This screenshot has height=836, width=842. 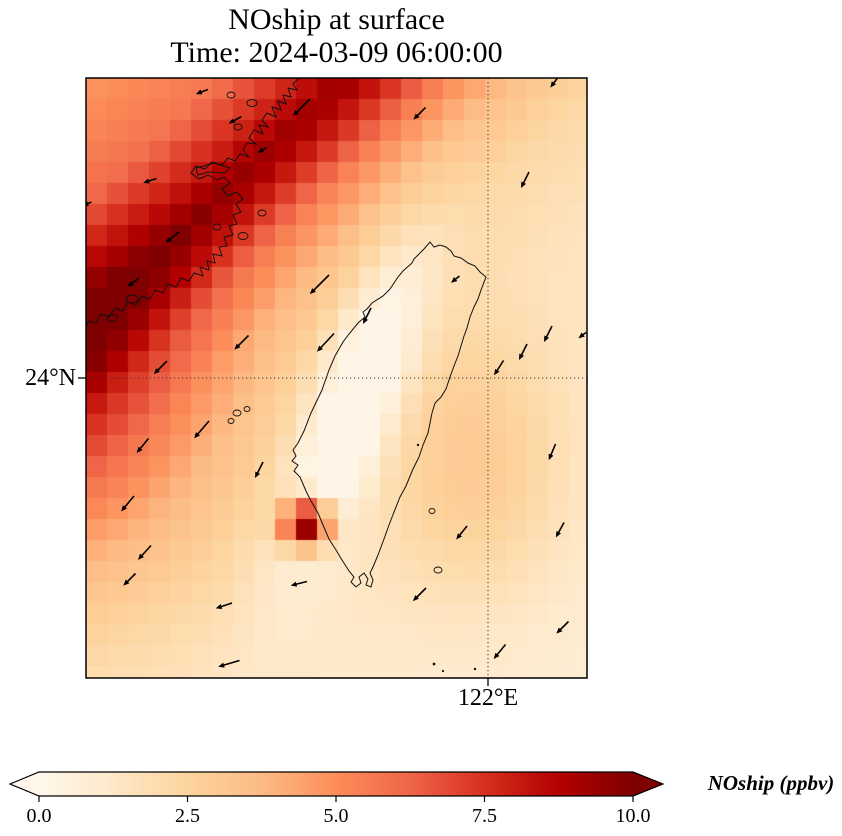 What do you see at coordinates (336, 19) in the screenshot?
I see `plot-title: NOship at surface` at bounding box center [336, 19].